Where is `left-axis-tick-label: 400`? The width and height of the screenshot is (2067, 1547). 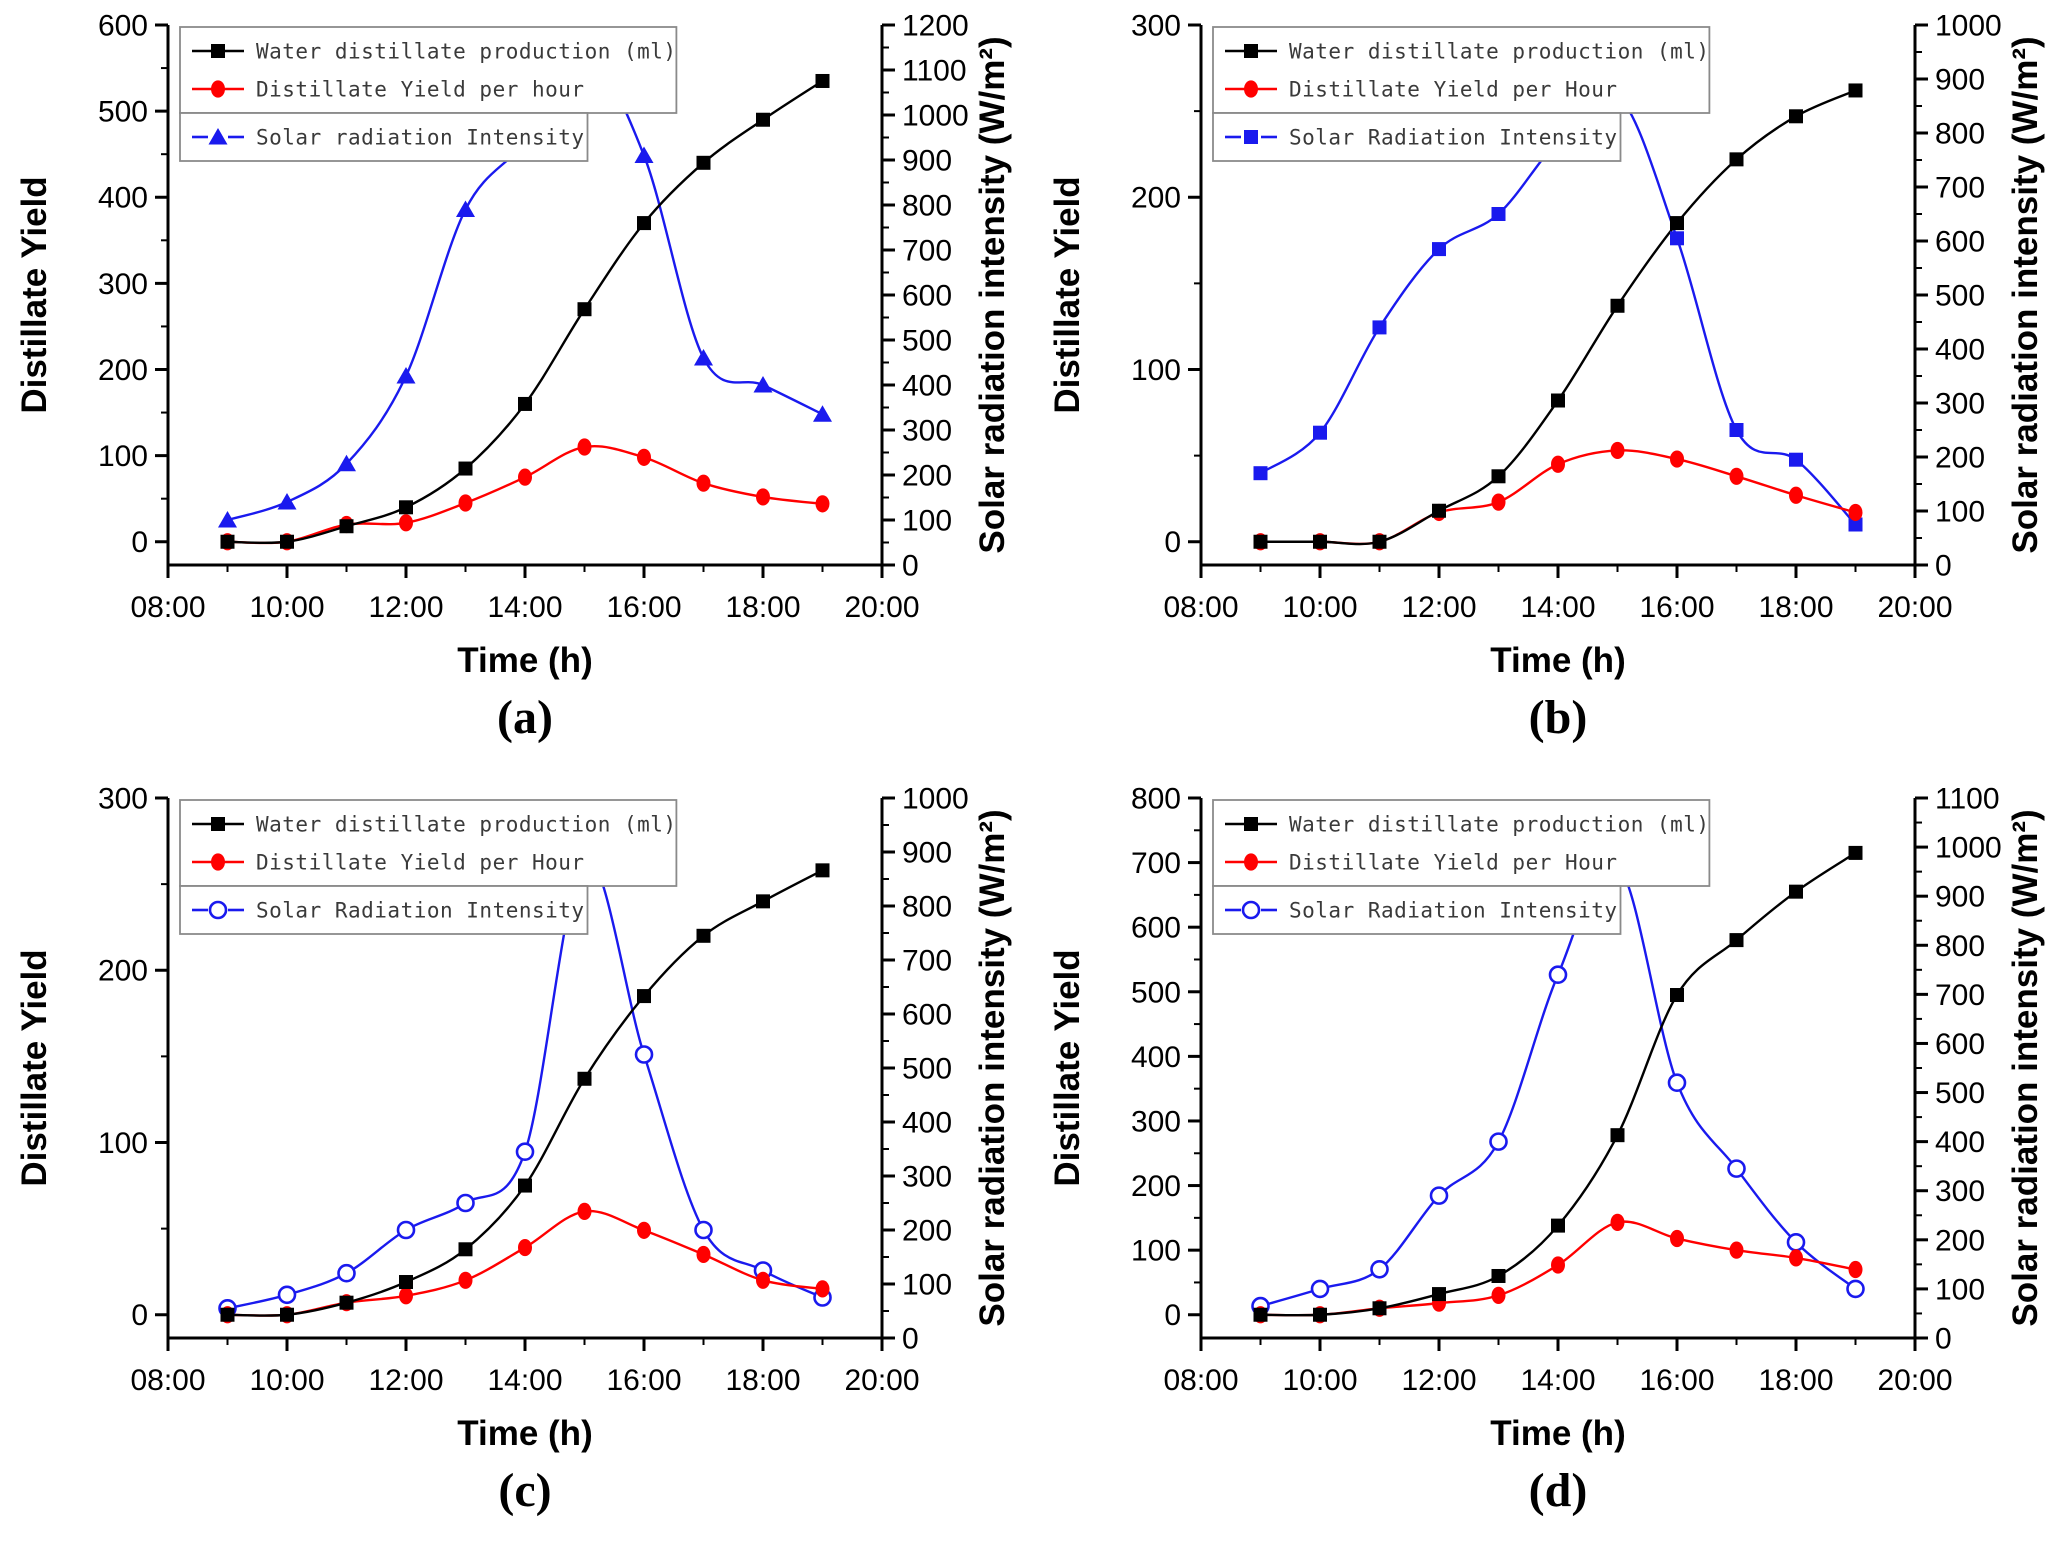 left-axis-tick-label: 400 is located at coordinates (1156, 1057).